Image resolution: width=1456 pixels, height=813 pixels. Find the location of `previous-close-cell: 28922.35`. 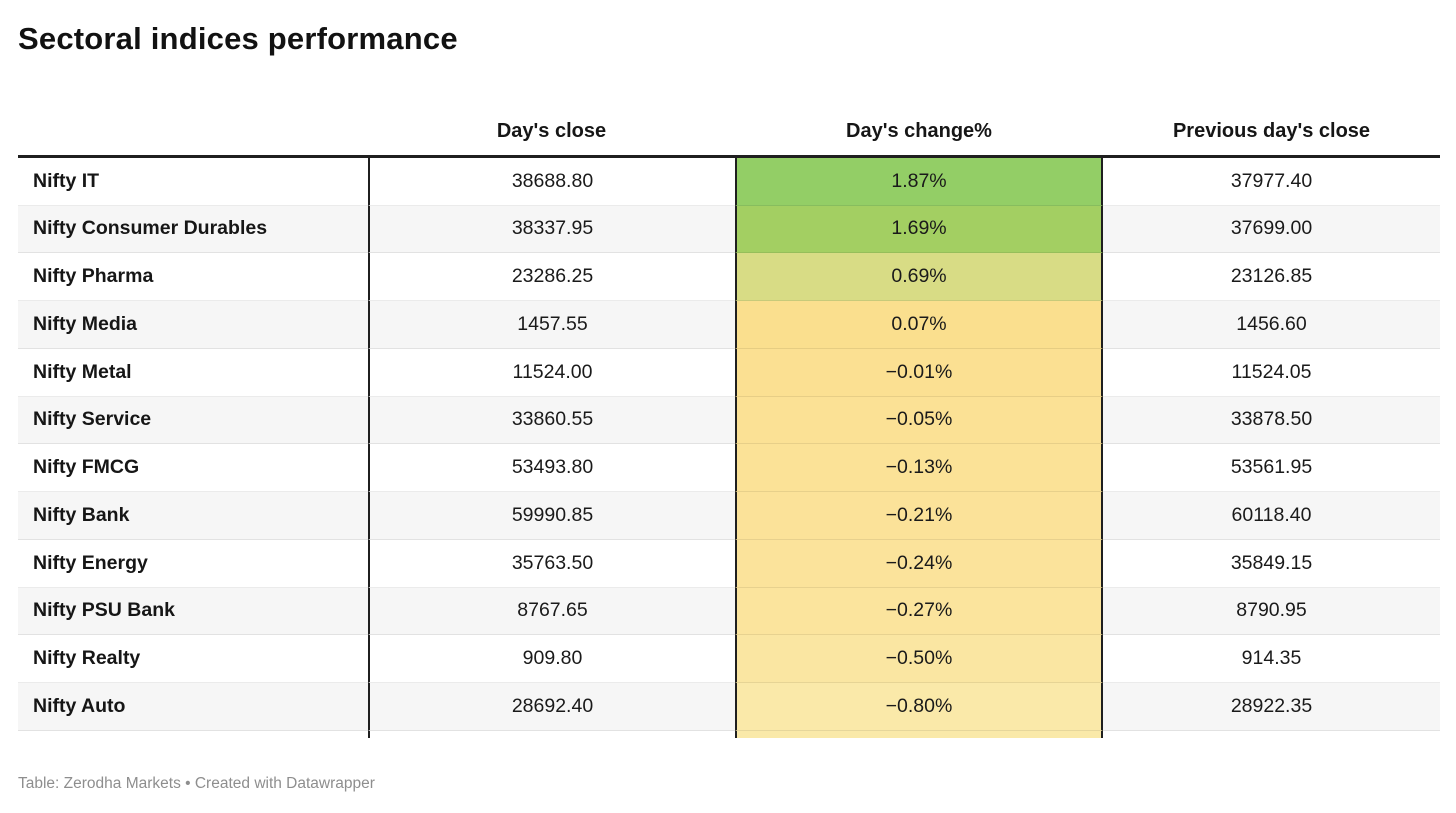

previous-close-cell: 28922.35 is located at coordinates (1271, 707).